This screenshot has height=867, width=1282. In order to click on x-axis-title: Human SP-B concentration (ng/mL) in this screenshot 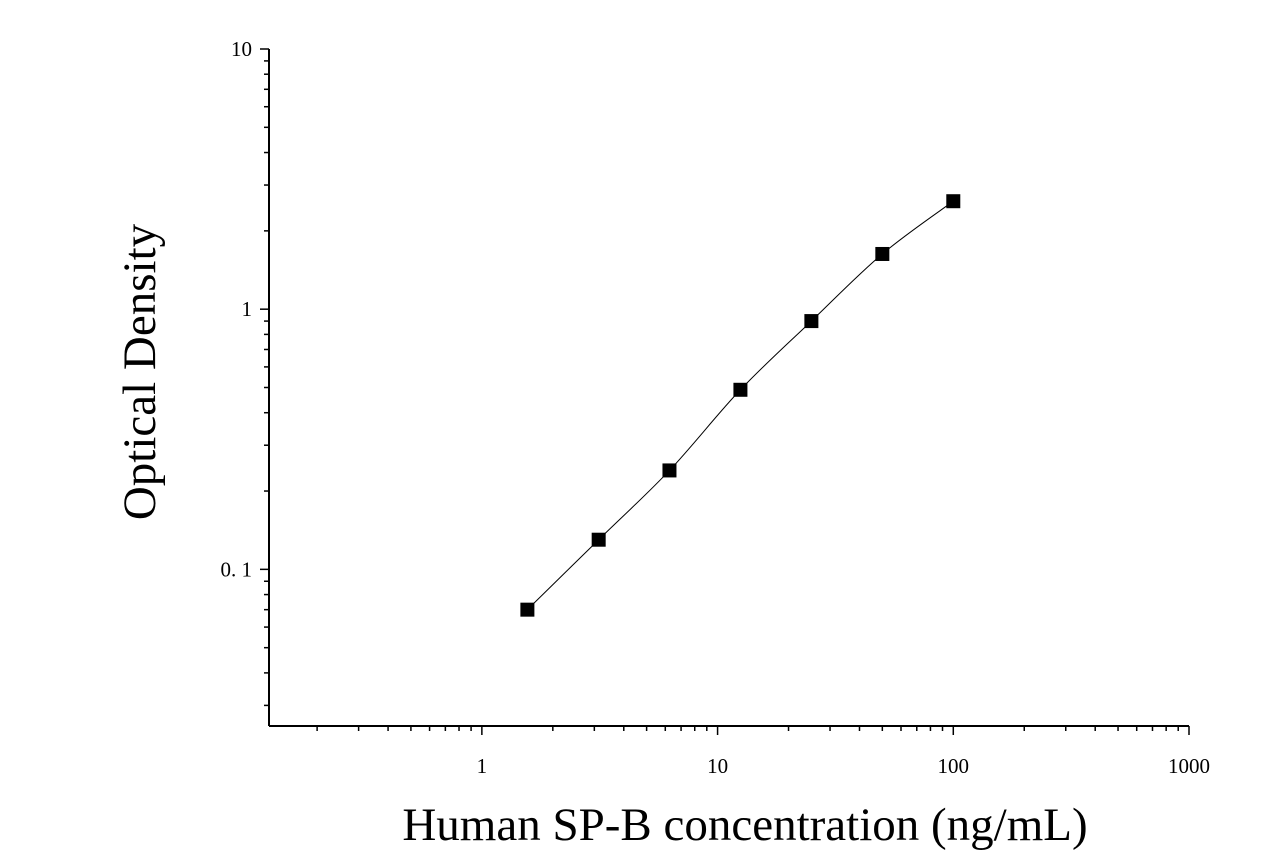, I will do `click(744, 825)`.